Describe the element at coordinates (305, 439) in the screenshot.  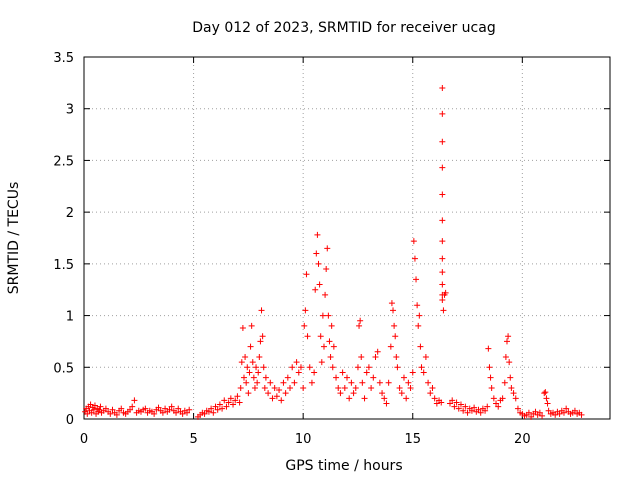
I see `x-tick-labels: 0 5 10 15 20` at that location.